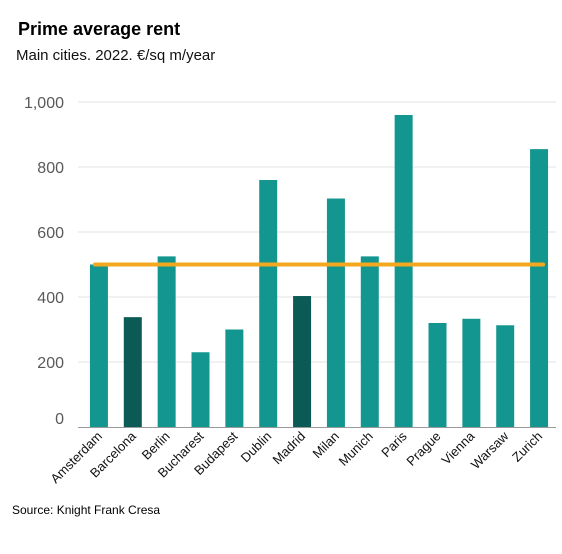  I want to click on y-tick-label: 800, so click(50, 168).